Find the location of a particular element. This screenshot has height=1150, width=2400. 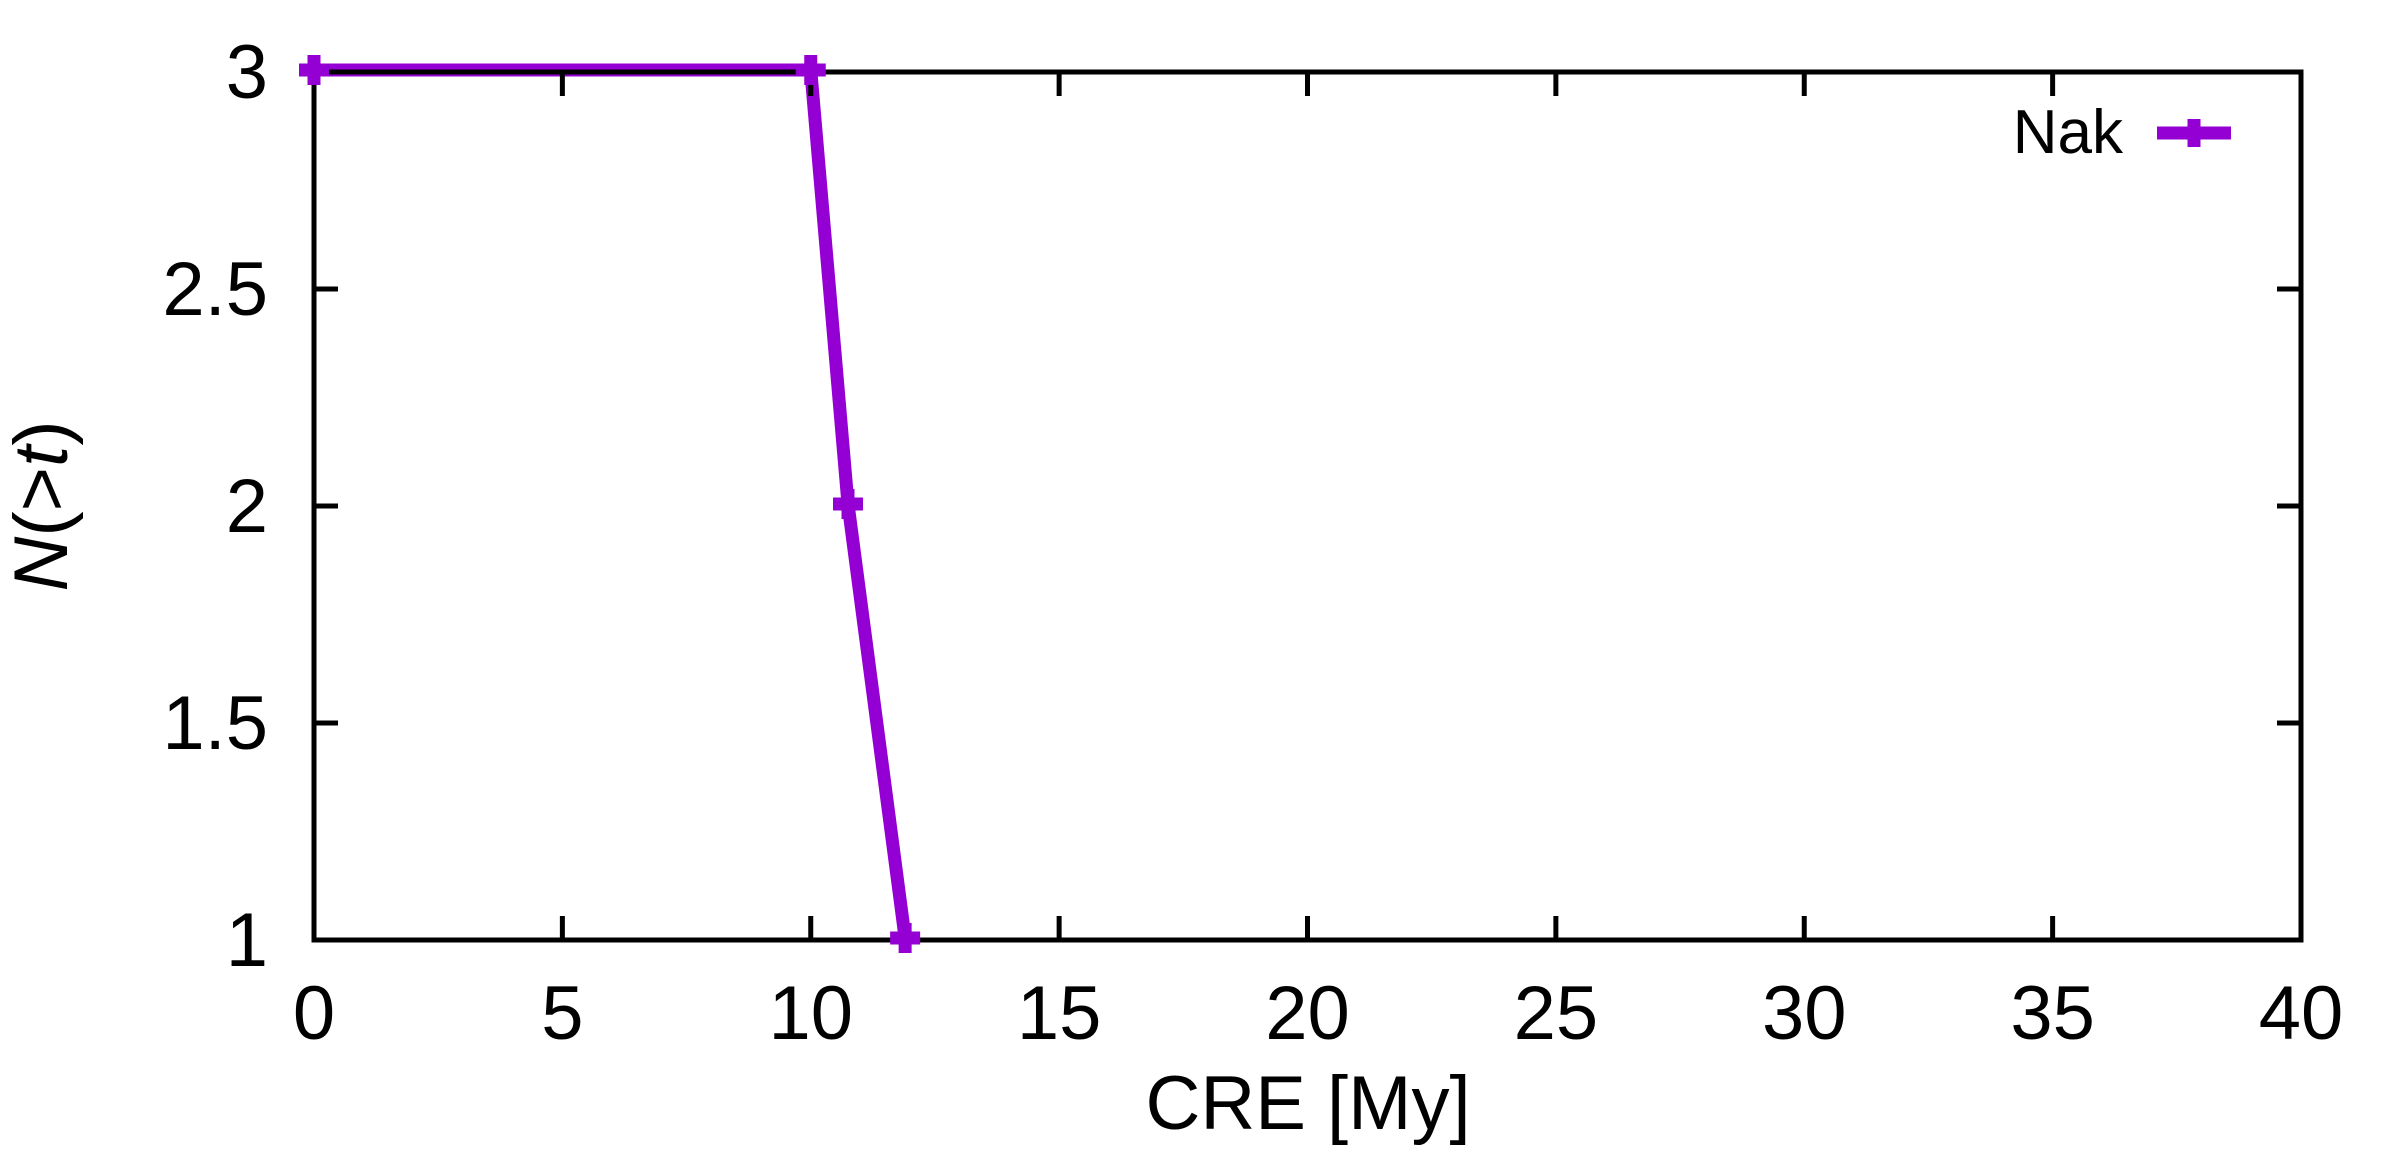

x-tick-label: 5 is located at coordinates (562, 1013).